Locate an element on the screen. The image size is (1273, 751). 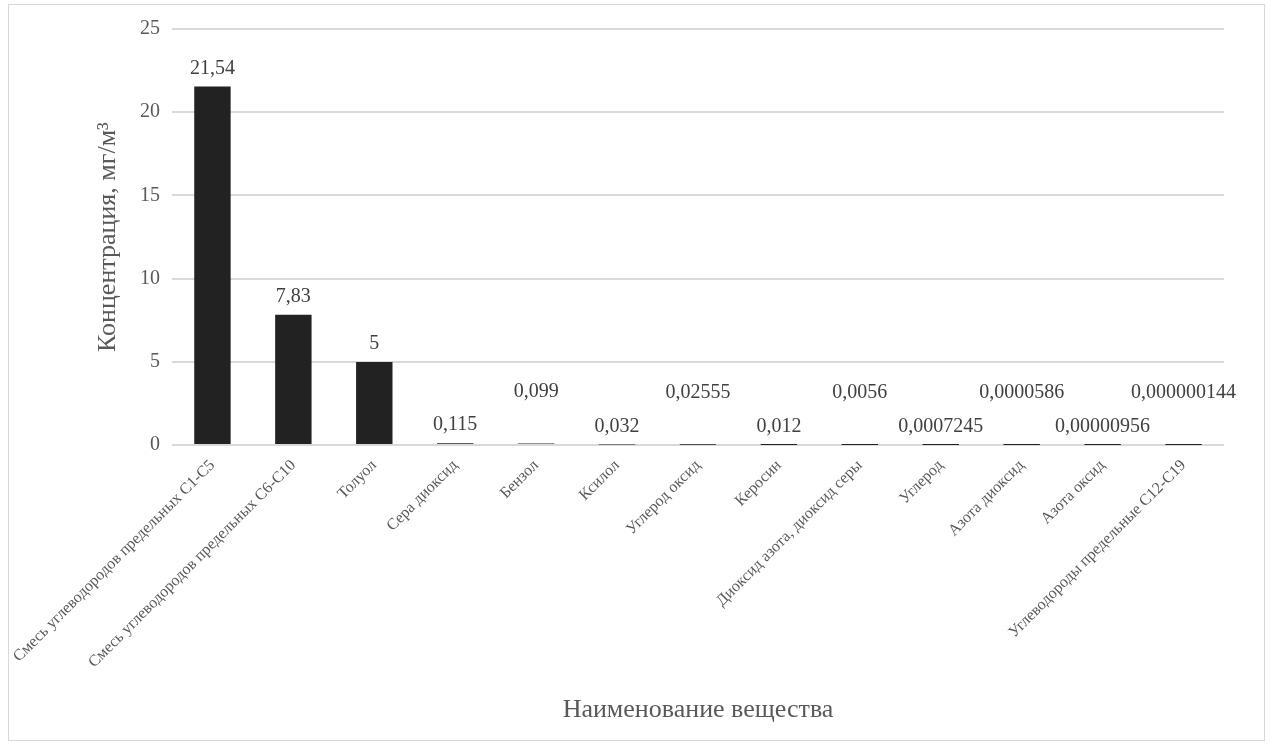
y-tick-label: 5 is located at coordinates (154, 360).